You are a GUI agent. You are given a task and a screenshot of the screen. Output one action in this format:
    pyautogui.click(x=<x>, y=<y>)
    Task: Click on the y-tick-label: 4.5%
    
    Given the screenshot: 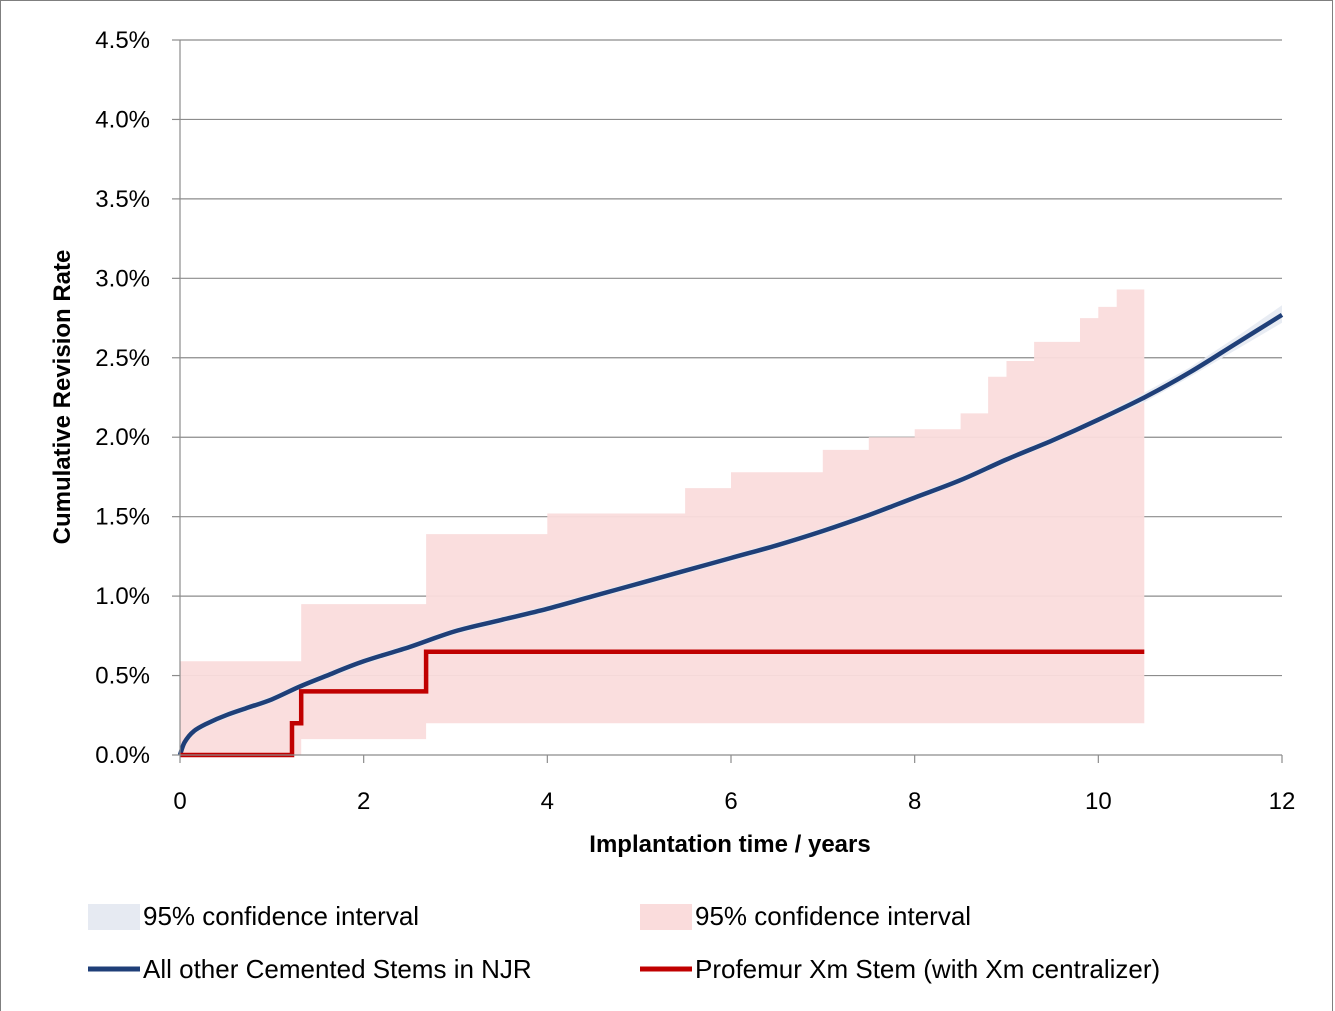 What is the action you would take?
    pyautogui.click(x=122, y=40)
    